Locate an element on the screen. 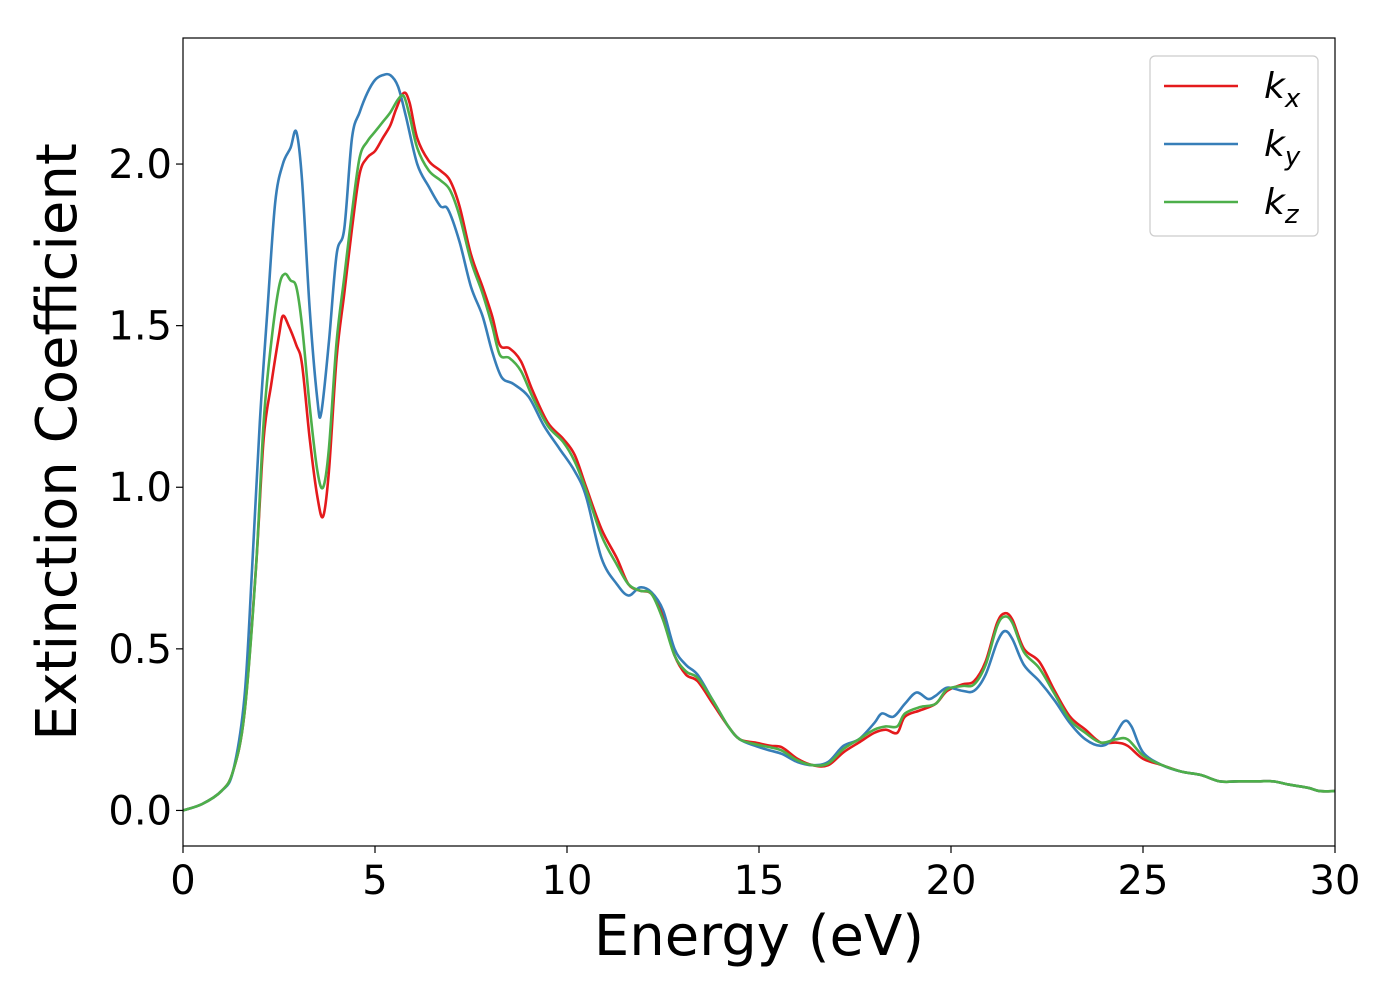  x-axis-title: Energy (eV) is located at coordinates (759, 936).